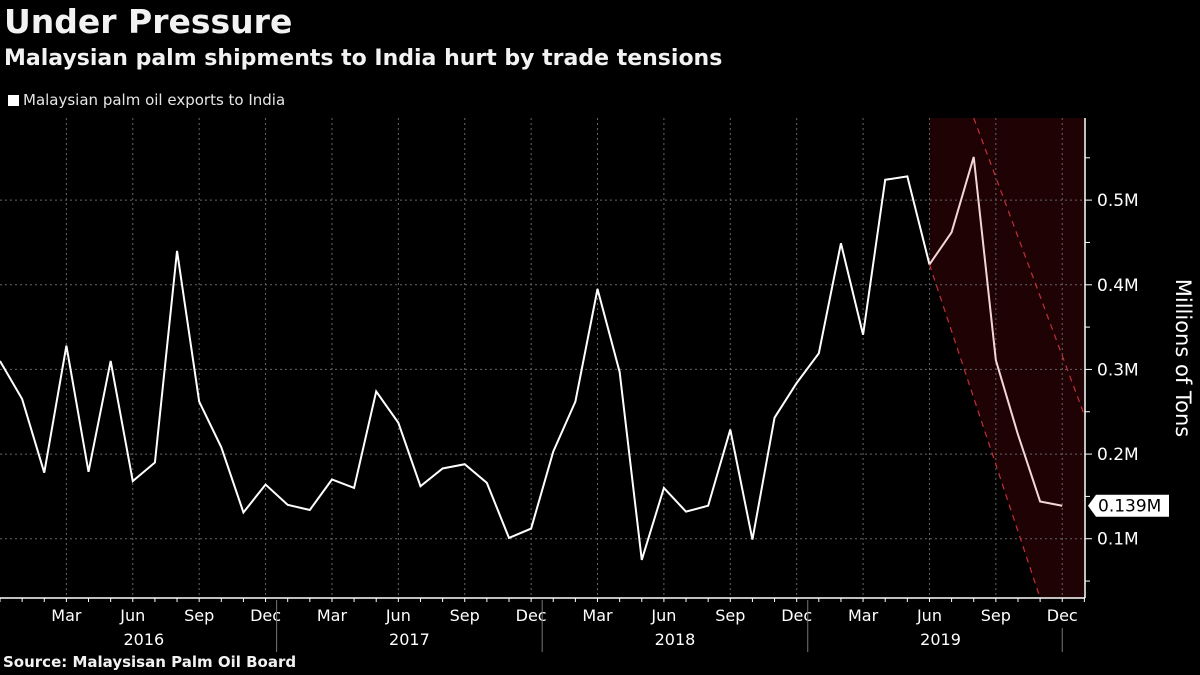 The image size is (1200, 675). What do you see at coordinates (675, 639) in the screenshot?
I see `year-label: 2018` at bounding box center [675, 639].